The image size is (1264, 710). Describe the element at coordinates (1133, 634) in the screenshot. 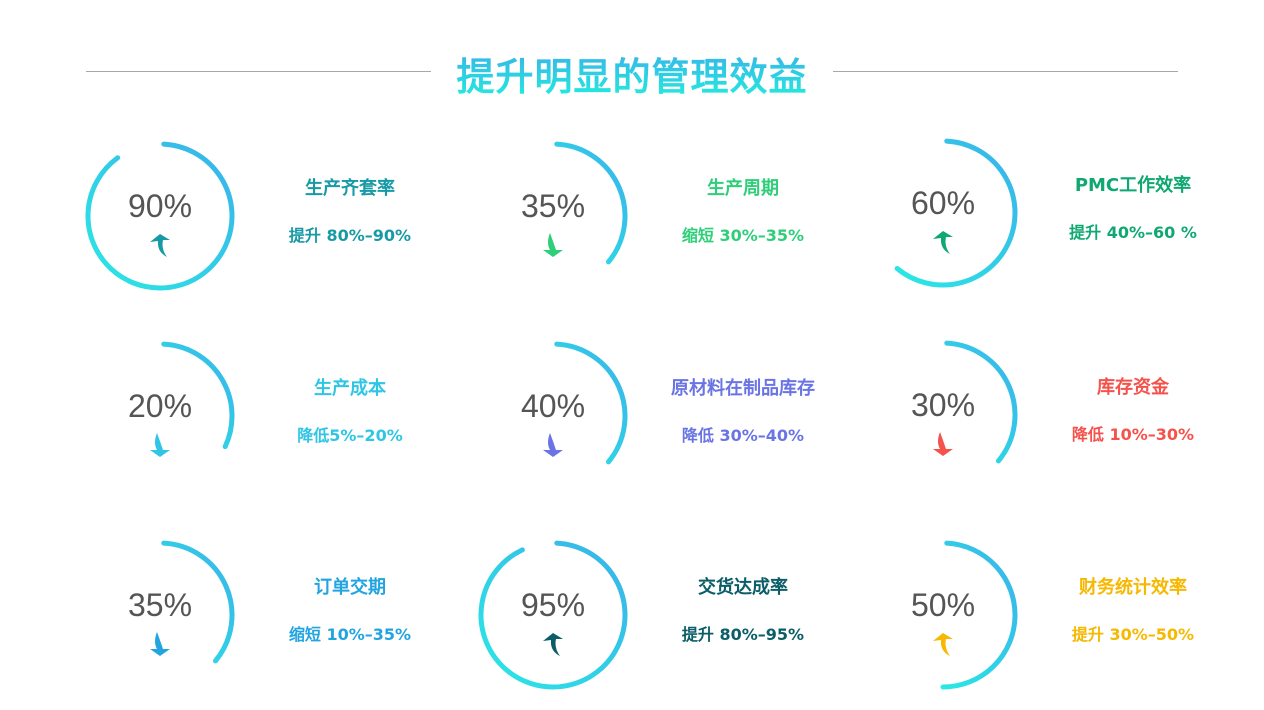

I see `metric-desc: 提升 30%–50%` at that location.